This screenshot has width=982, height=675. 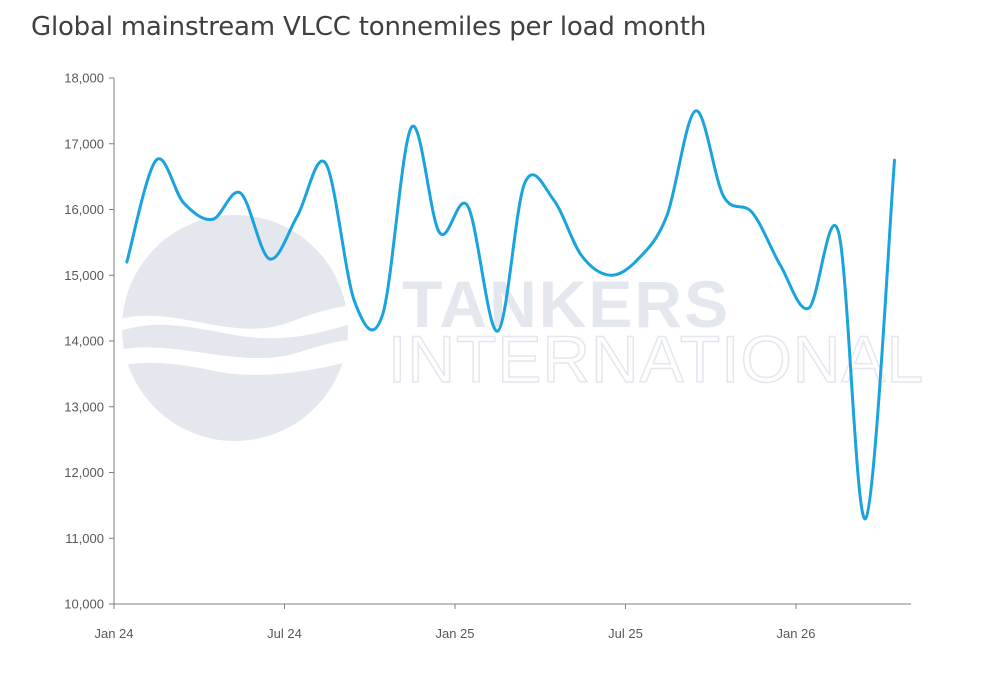 What do you see at coordinates (795, 633) in the screenshot?
I see `x-tick-label: Jan 26` at bounding box center [795, 633].